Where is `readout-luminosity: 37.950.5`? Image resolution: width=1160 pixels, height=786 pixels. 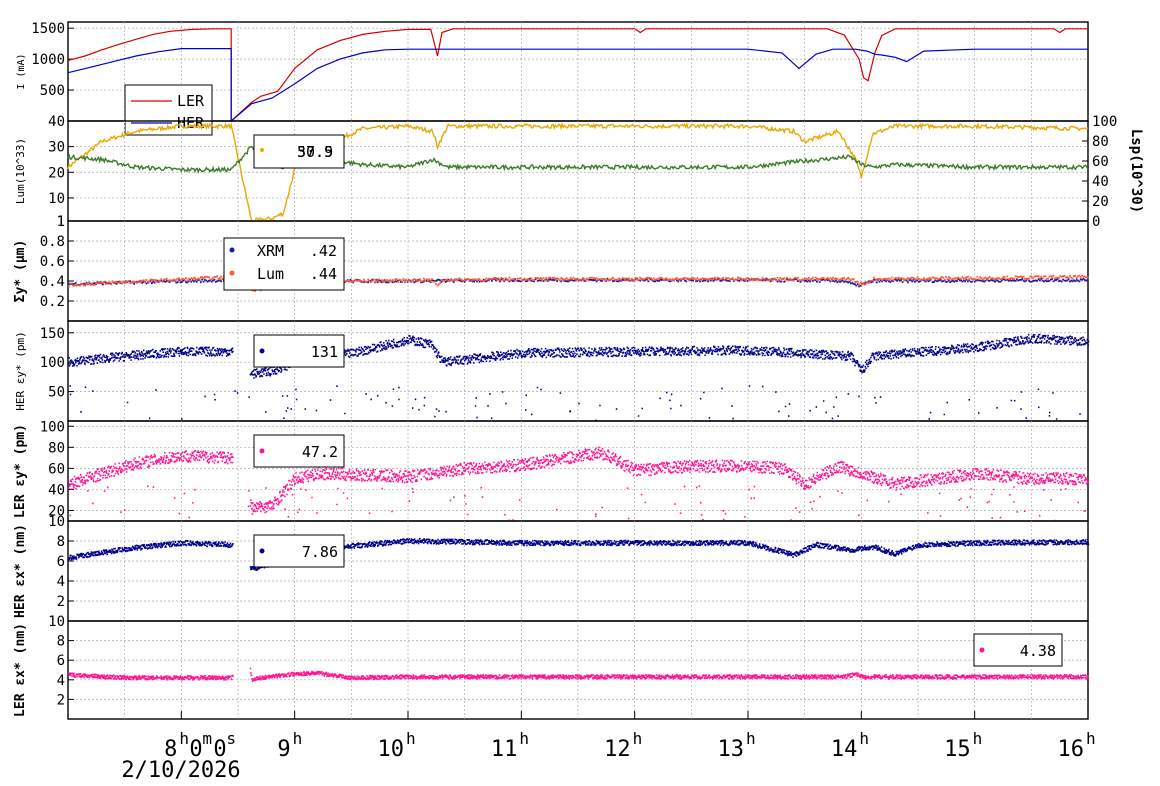
readout-luminosity: 37.950.5 is located at coordinates (299, 151).